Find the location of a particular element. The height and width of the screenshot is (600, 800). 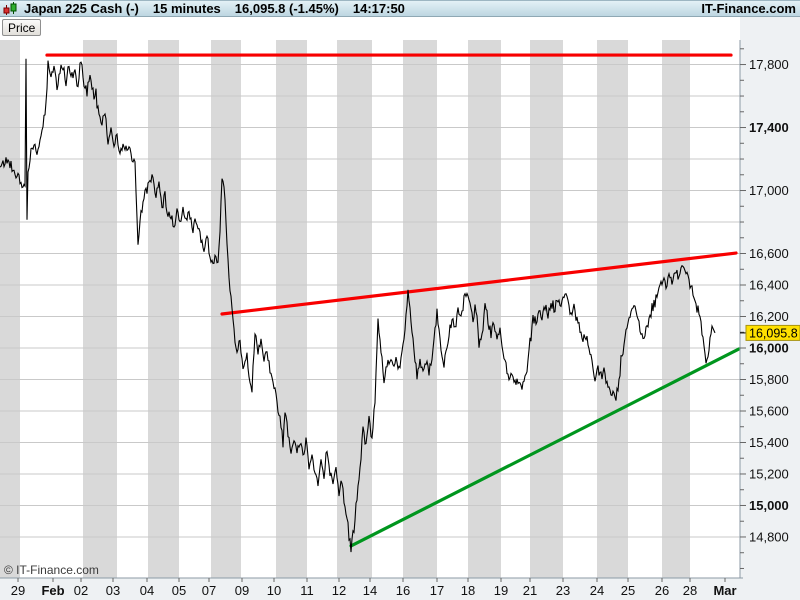

y-axis-label: 16,200 is located at coordinates (769, 316).